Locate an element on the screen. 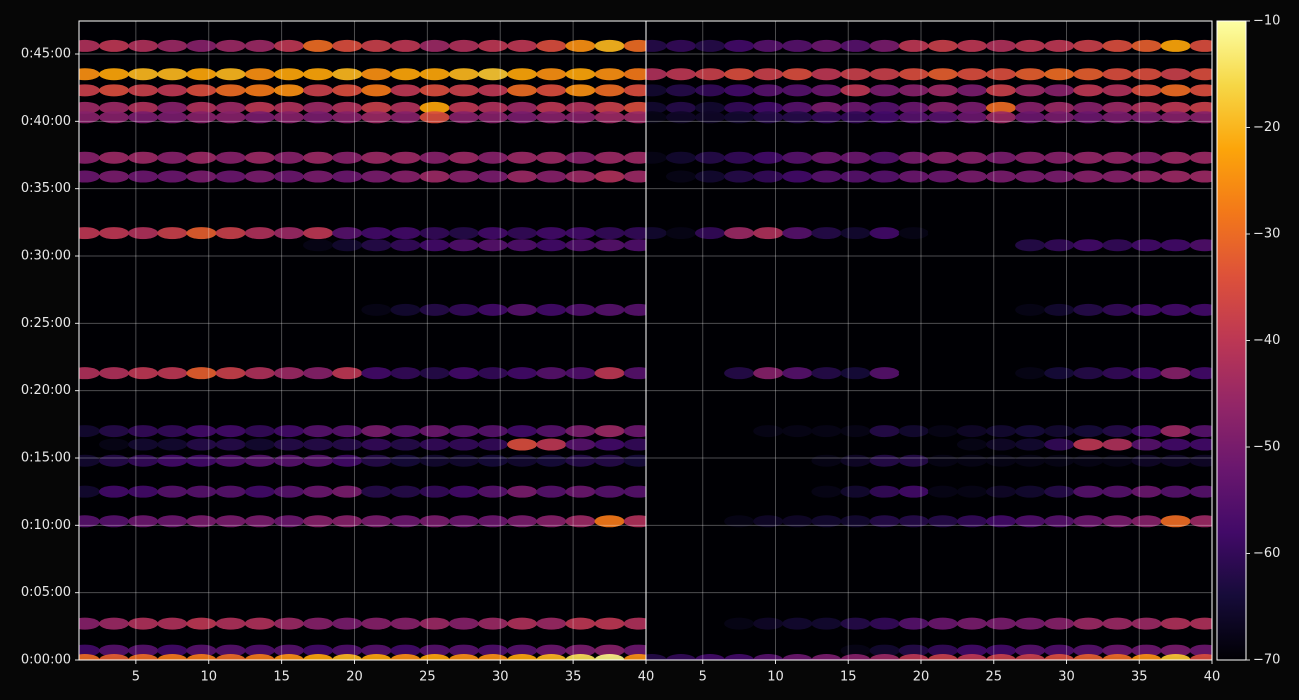 The height and width of the screenshot is (700, 1299). y-tick-label: 0:10:00 is located at coordinates (46, 525).